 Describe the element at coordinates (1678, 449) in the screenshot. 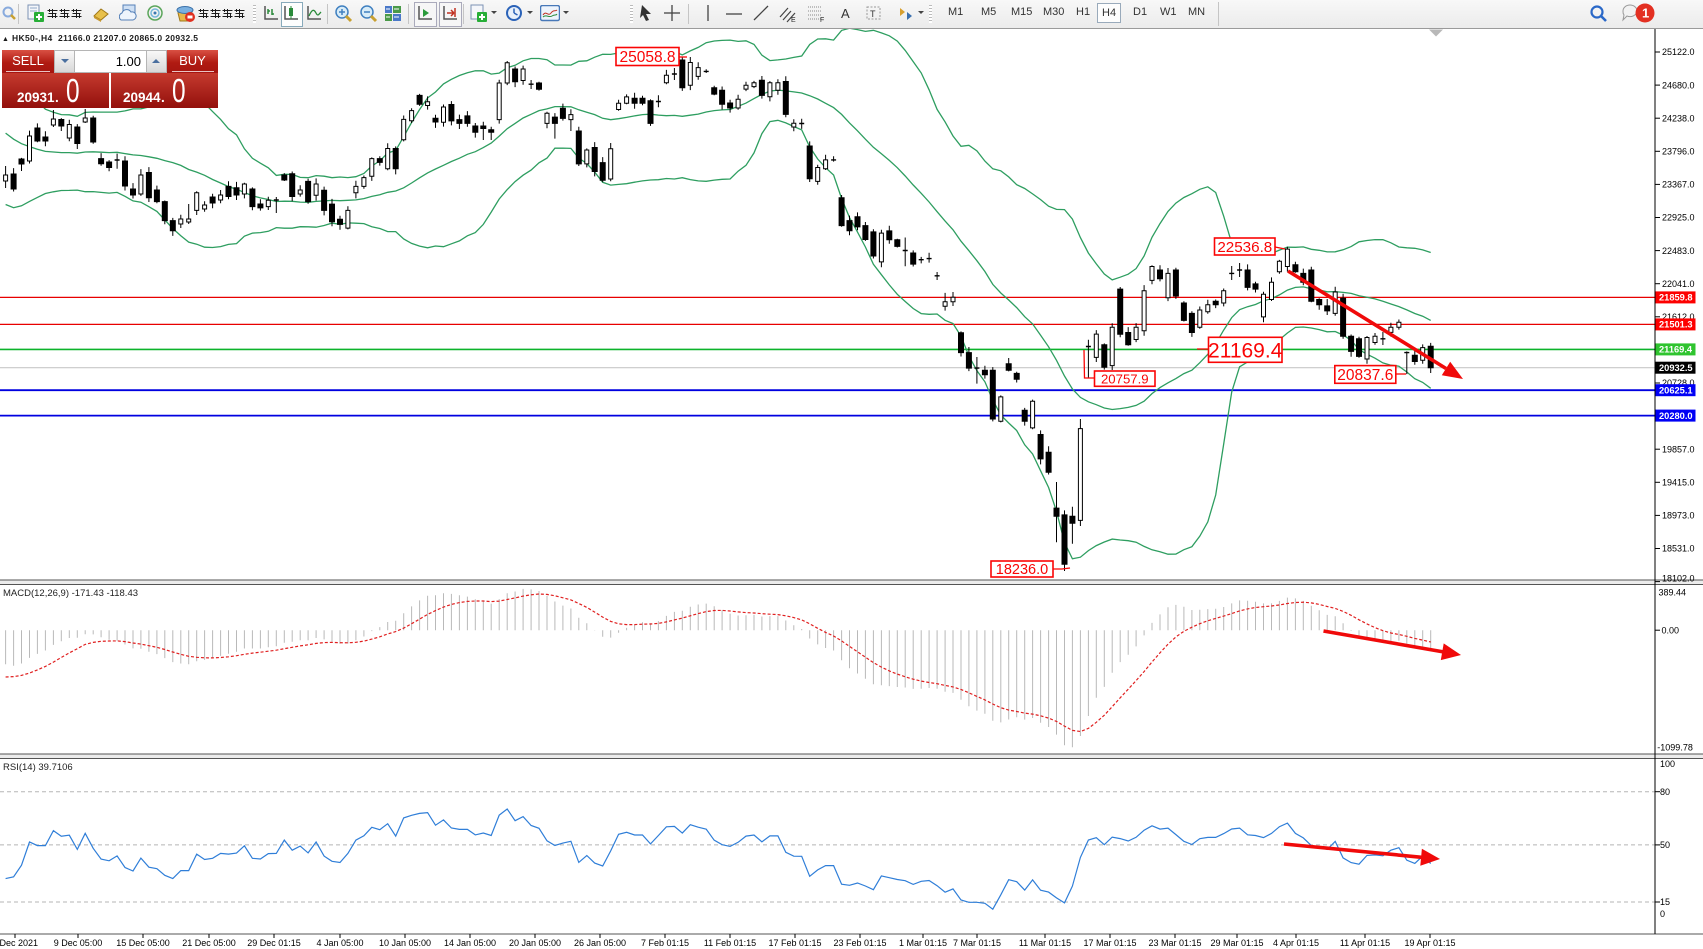

I see `svg-text: 19857.0` at that location.